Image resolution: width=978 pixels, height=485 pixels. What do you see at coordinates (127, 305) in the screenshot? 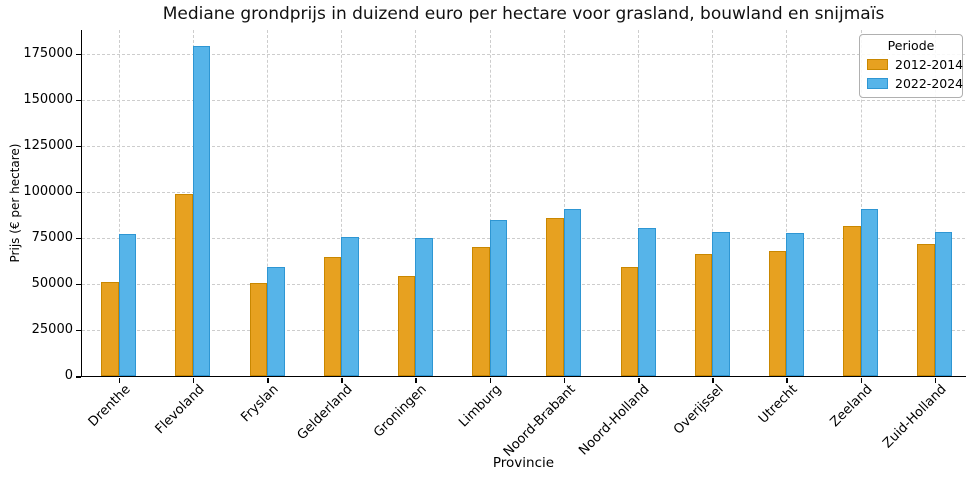
I see `bar-drenthe-2022-2024` at bounding box center [127, 305].